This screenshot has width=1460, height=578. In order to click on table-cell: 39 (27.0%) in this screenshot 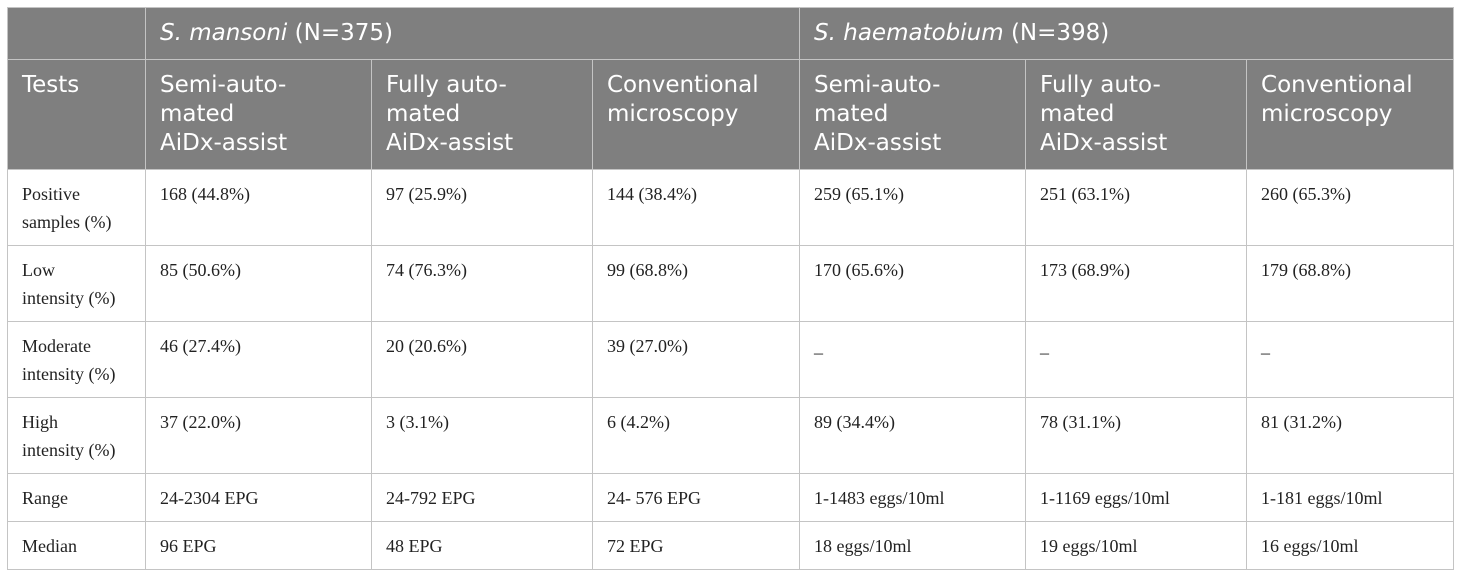, I will do `click(696, 359)`.